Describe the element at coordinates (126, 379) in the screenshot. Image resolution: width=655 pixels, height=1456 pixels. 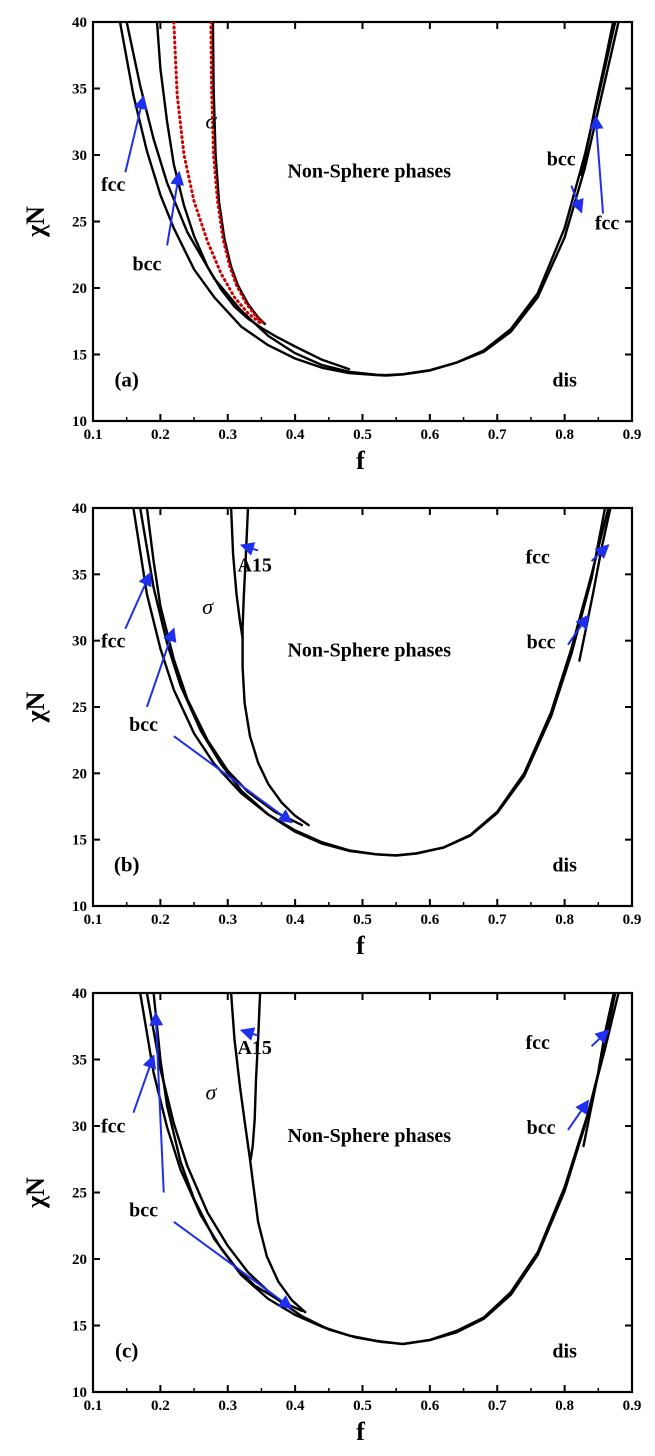
I see `panel-label: (a)` at that location.